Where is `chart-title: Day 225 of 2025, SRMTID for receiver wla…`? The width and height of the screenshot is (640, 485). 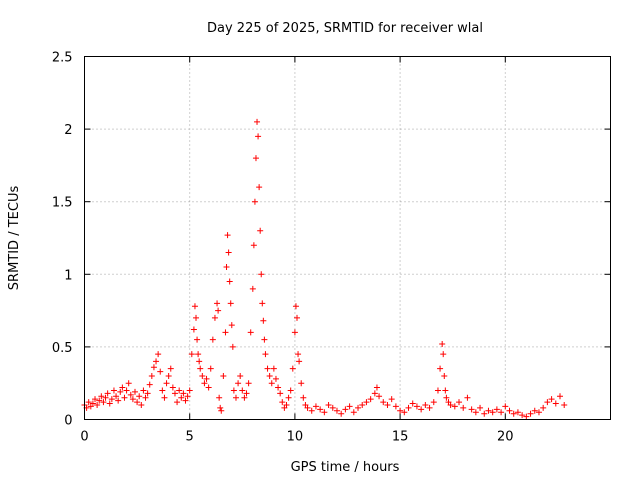
chart-title: Day 225 of 2025, SRMTID for receiver wla… is located at coordinates (345, 28).